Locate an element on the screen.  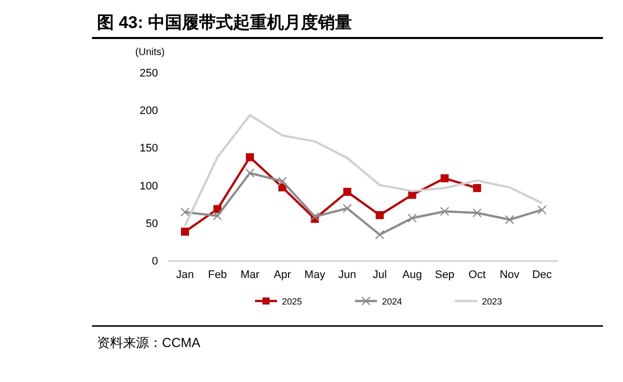
x-tick-label: Aug is located at coordinates (412, 274).